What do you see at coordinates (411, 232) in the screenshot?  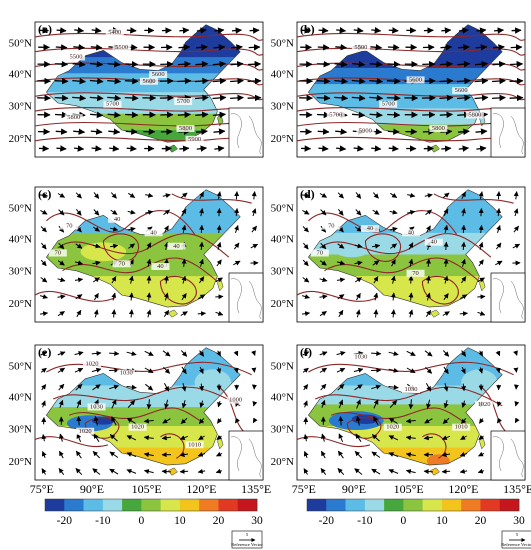 I see `contour-label: 40` at bounding box center [411, 232].